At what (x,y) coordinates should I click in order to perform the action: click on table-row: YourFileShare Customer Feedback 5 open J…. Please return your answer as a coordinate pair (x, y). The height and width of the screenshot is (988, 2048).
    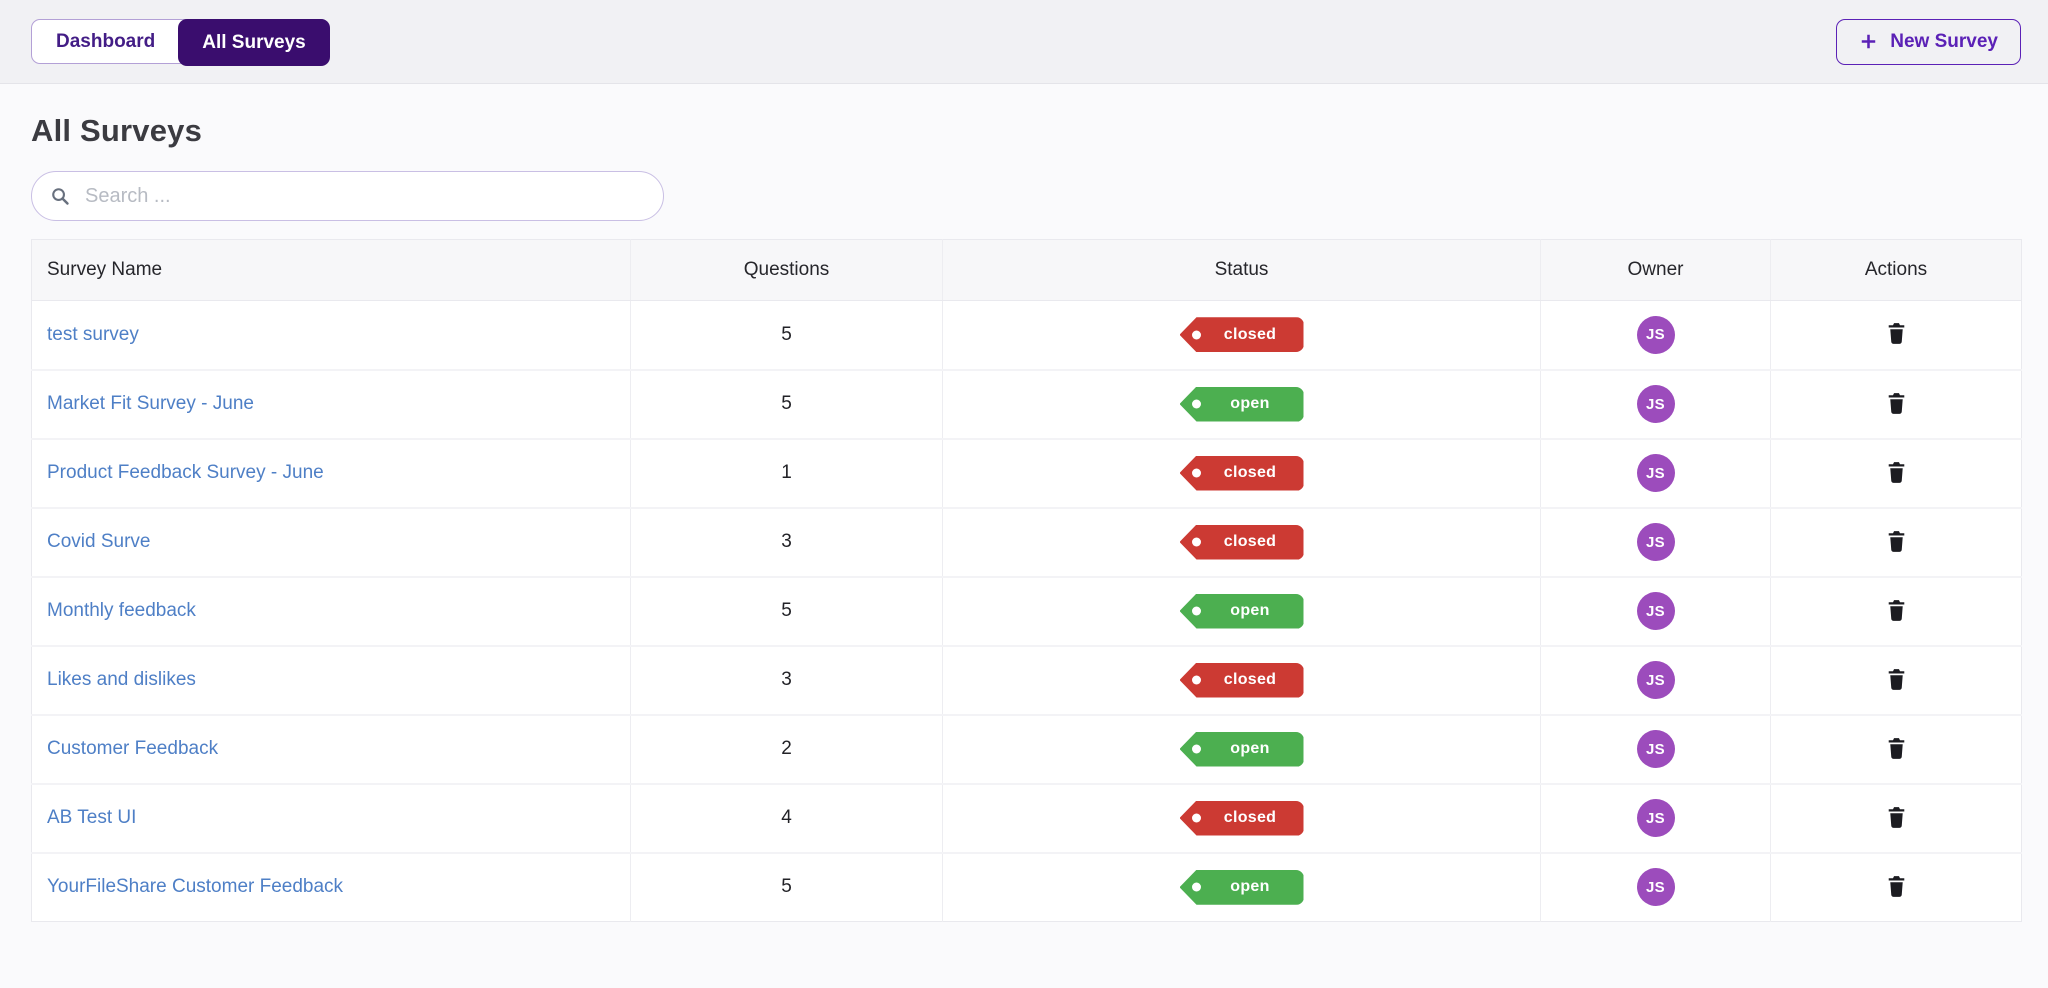
    Looking at the image, I should click on (1026, 887).